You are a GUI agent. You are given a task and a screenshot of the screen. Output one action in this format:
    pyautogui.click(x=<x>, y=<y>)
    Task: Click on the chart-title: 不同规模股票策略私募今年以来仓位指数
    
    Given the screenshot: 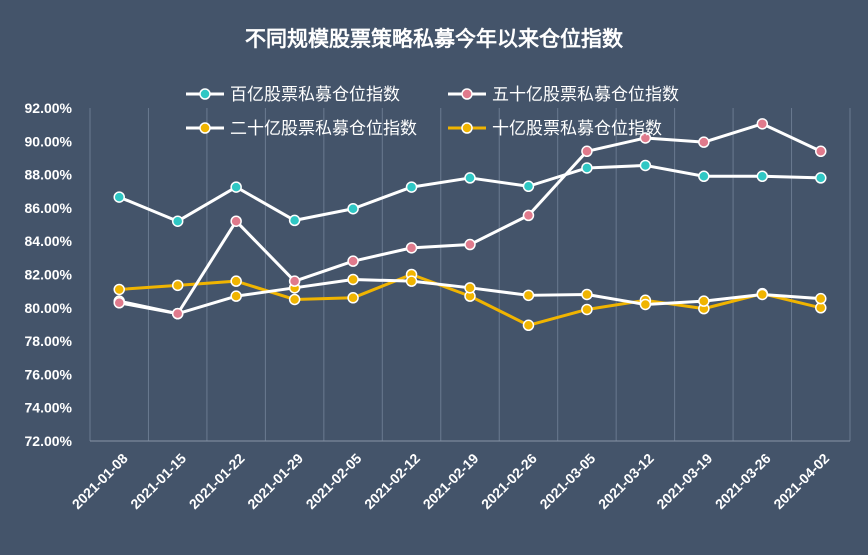 What is the action you would take?
    pyautogui.click(x=434, y=39)
    